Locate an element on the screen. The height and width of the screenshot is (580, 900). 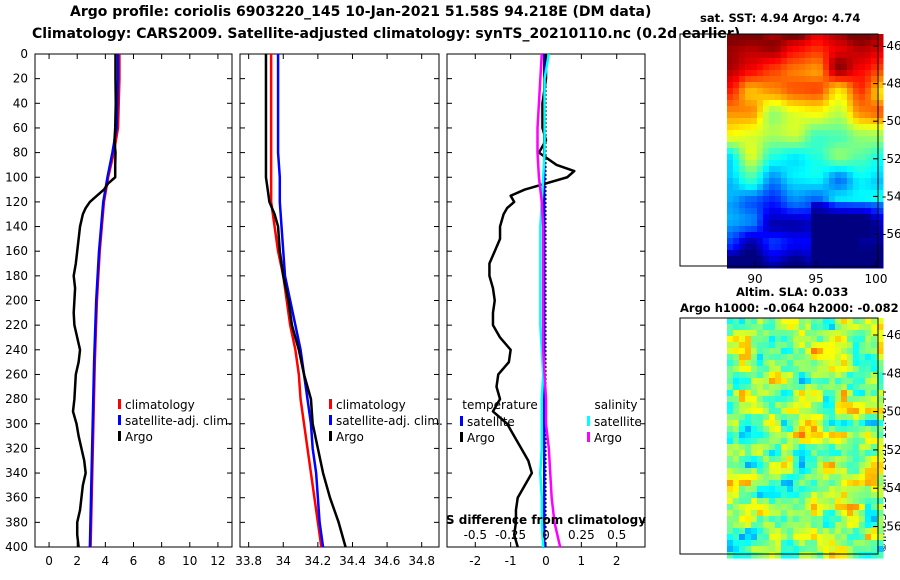
lon-tick-label: 90 is located at coordinates (754, 279).